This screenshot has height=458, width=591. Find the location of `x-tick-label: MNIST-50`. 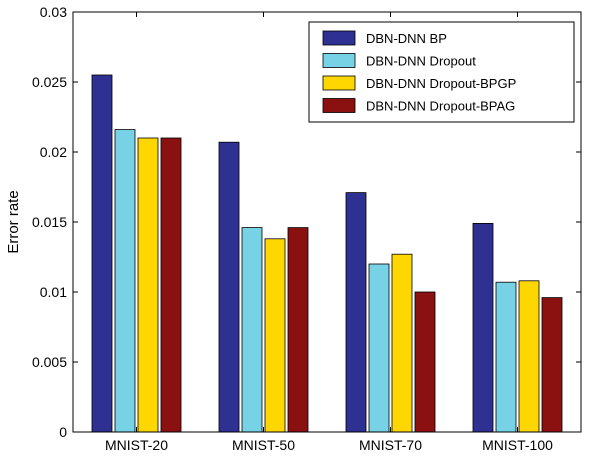

x-tick-label: MNIST-50 is located at coordinates (263, 445).